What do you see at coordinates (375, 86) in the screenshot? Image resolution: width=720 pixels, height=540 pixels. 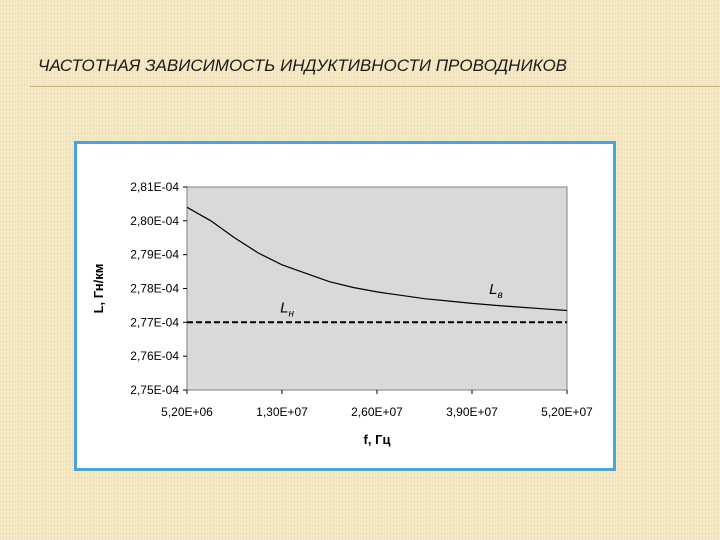 I see `title-divider` at bounding box center [375, 86].